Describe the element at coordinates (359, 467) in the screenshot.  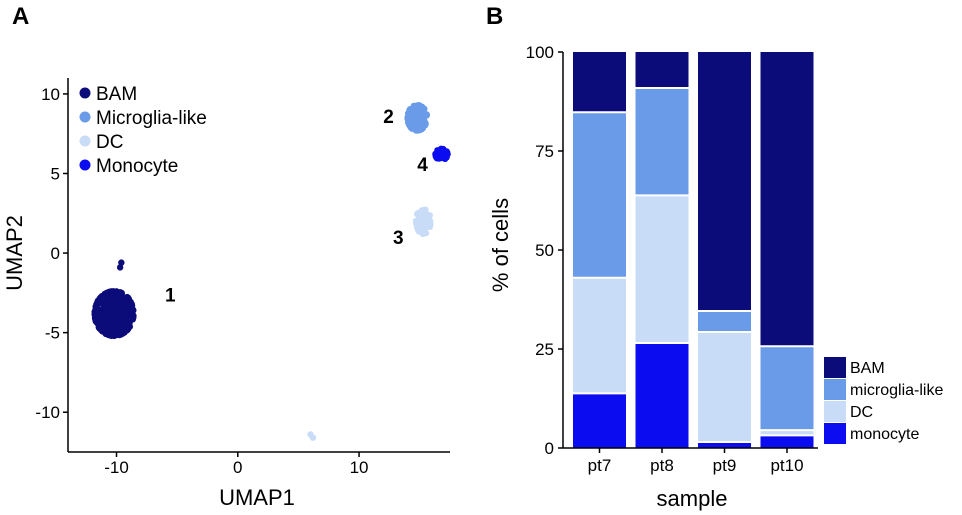
I see `umap-x-tick-label: 10` at that location.